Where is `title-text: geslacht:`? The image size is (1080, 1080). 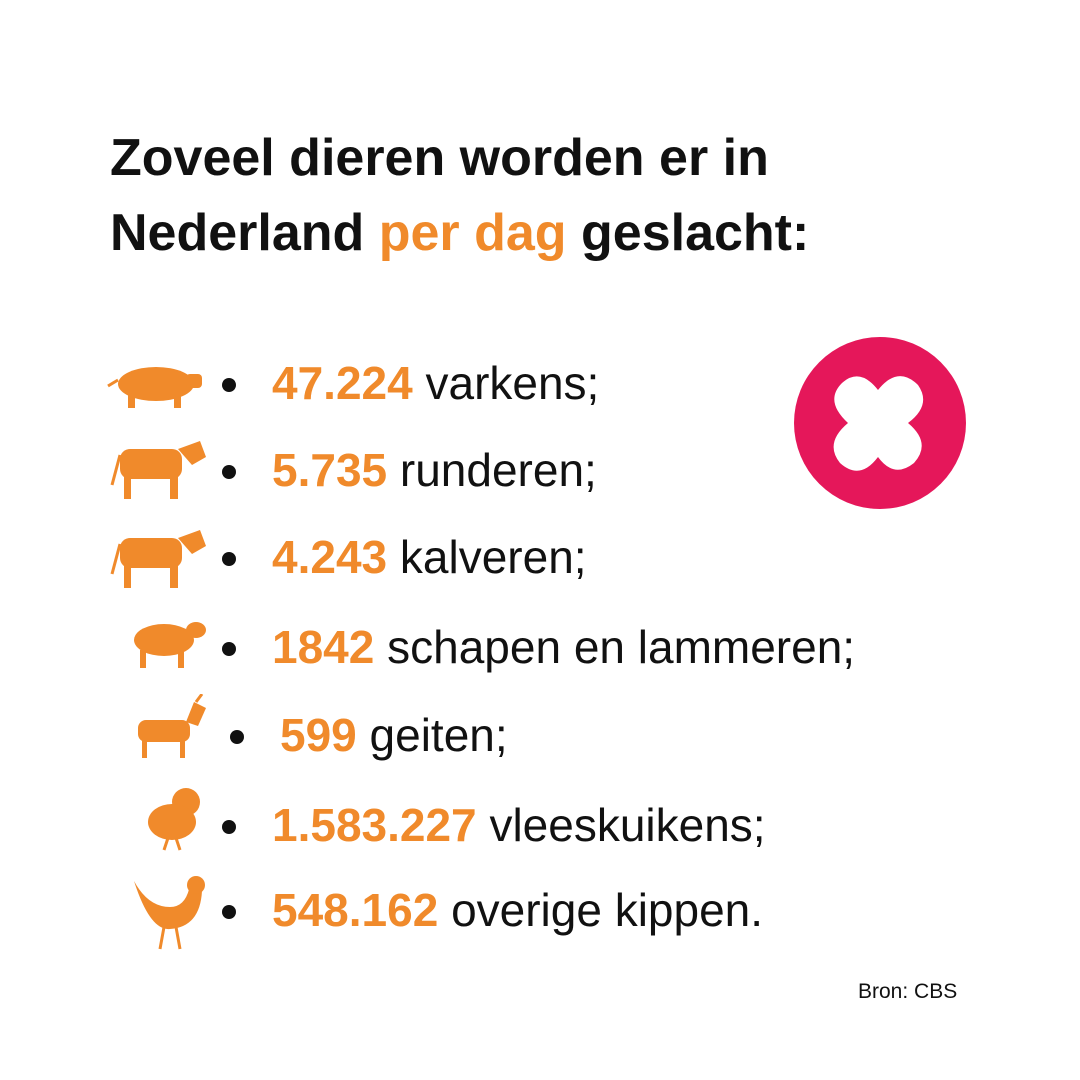
title-text: geslacht: is located at coordinates (695, 233).